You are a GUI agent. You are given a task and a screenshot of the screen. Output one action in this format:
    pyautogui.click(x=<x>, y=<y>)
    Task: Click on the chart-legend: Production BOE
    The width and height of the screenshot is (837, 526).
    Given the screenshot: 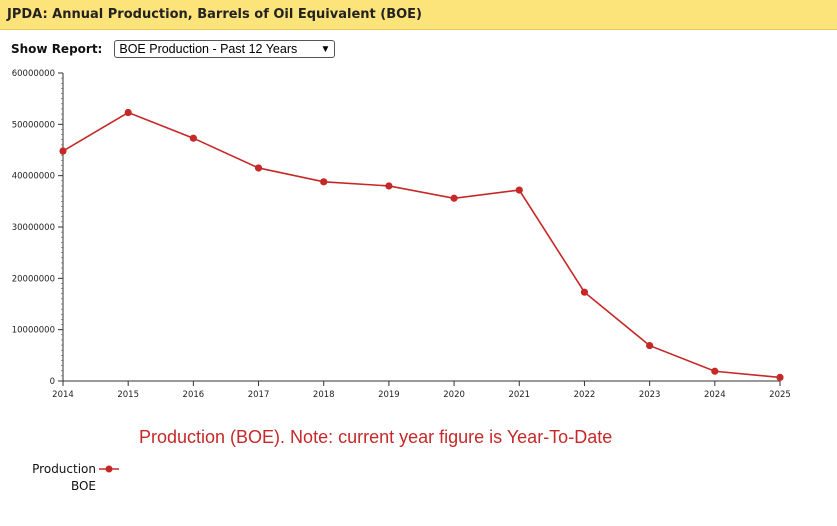 What is the action you would take?
    pyautogui.click(x=74, y=478)
    